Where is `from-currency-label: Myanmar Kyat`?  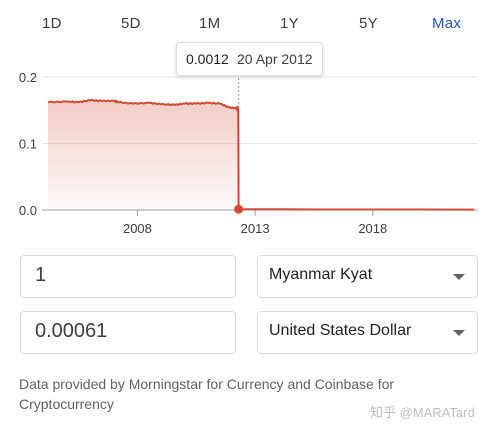
from-currency-label: Myanmar Kyat is located at coordinates (321, 274).